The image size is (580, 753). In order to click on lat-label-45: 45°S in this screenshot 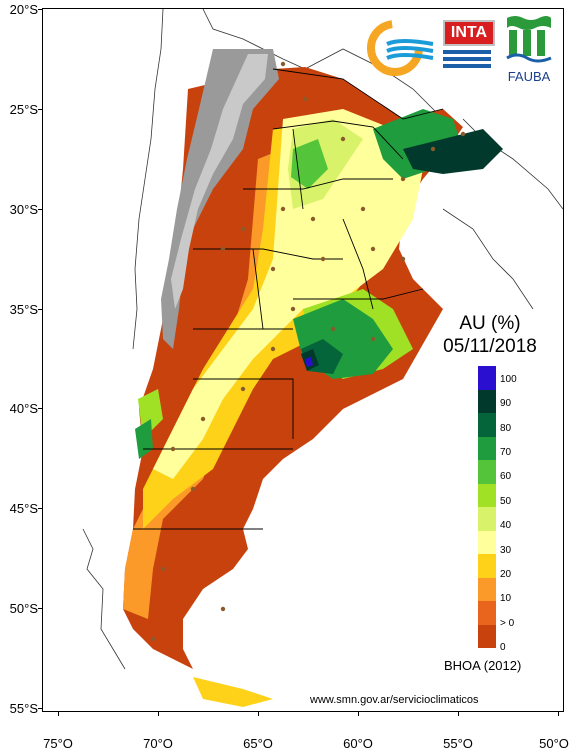, I will do `click(23, 508)`.